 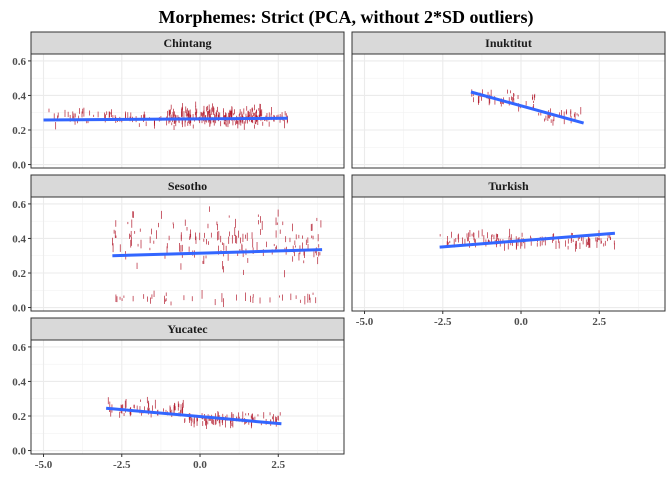 I want to click on plot-area-yucatec, so click(x=187, y=397).